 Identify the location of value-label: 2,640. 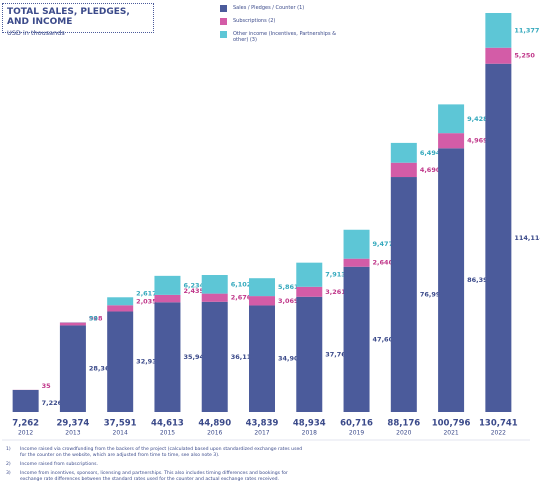
(383, 263).